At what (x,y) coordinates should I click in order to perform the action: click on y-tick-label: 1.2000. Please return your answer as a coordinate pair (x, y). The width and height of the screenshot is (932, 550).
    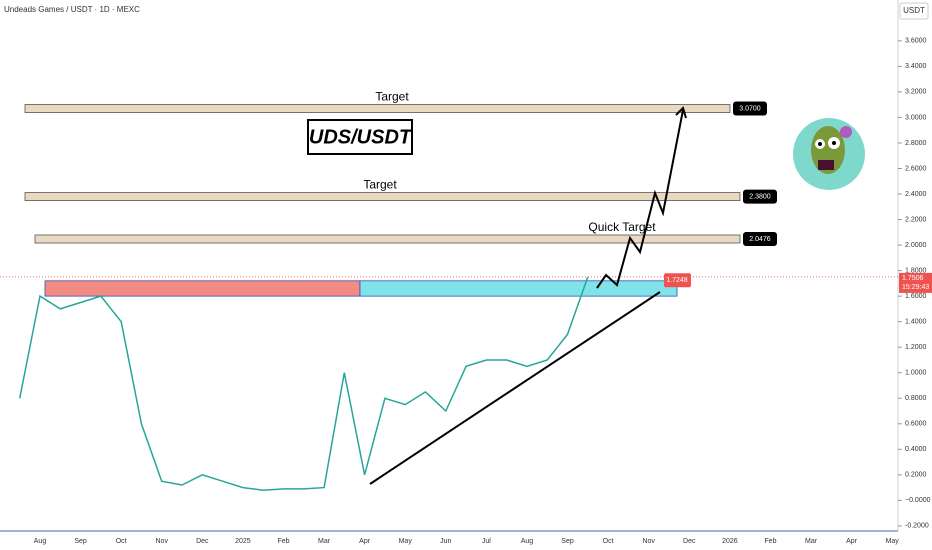
    Looking at the image, I should click on (916, 347).